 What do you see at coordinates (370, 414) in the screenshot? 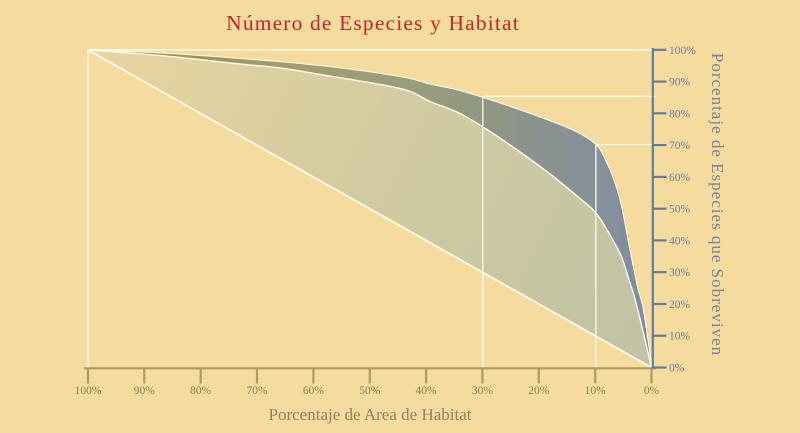
I see `svg-text: Porcentaje de Area de Habitat` at bounding box center [370, 414].